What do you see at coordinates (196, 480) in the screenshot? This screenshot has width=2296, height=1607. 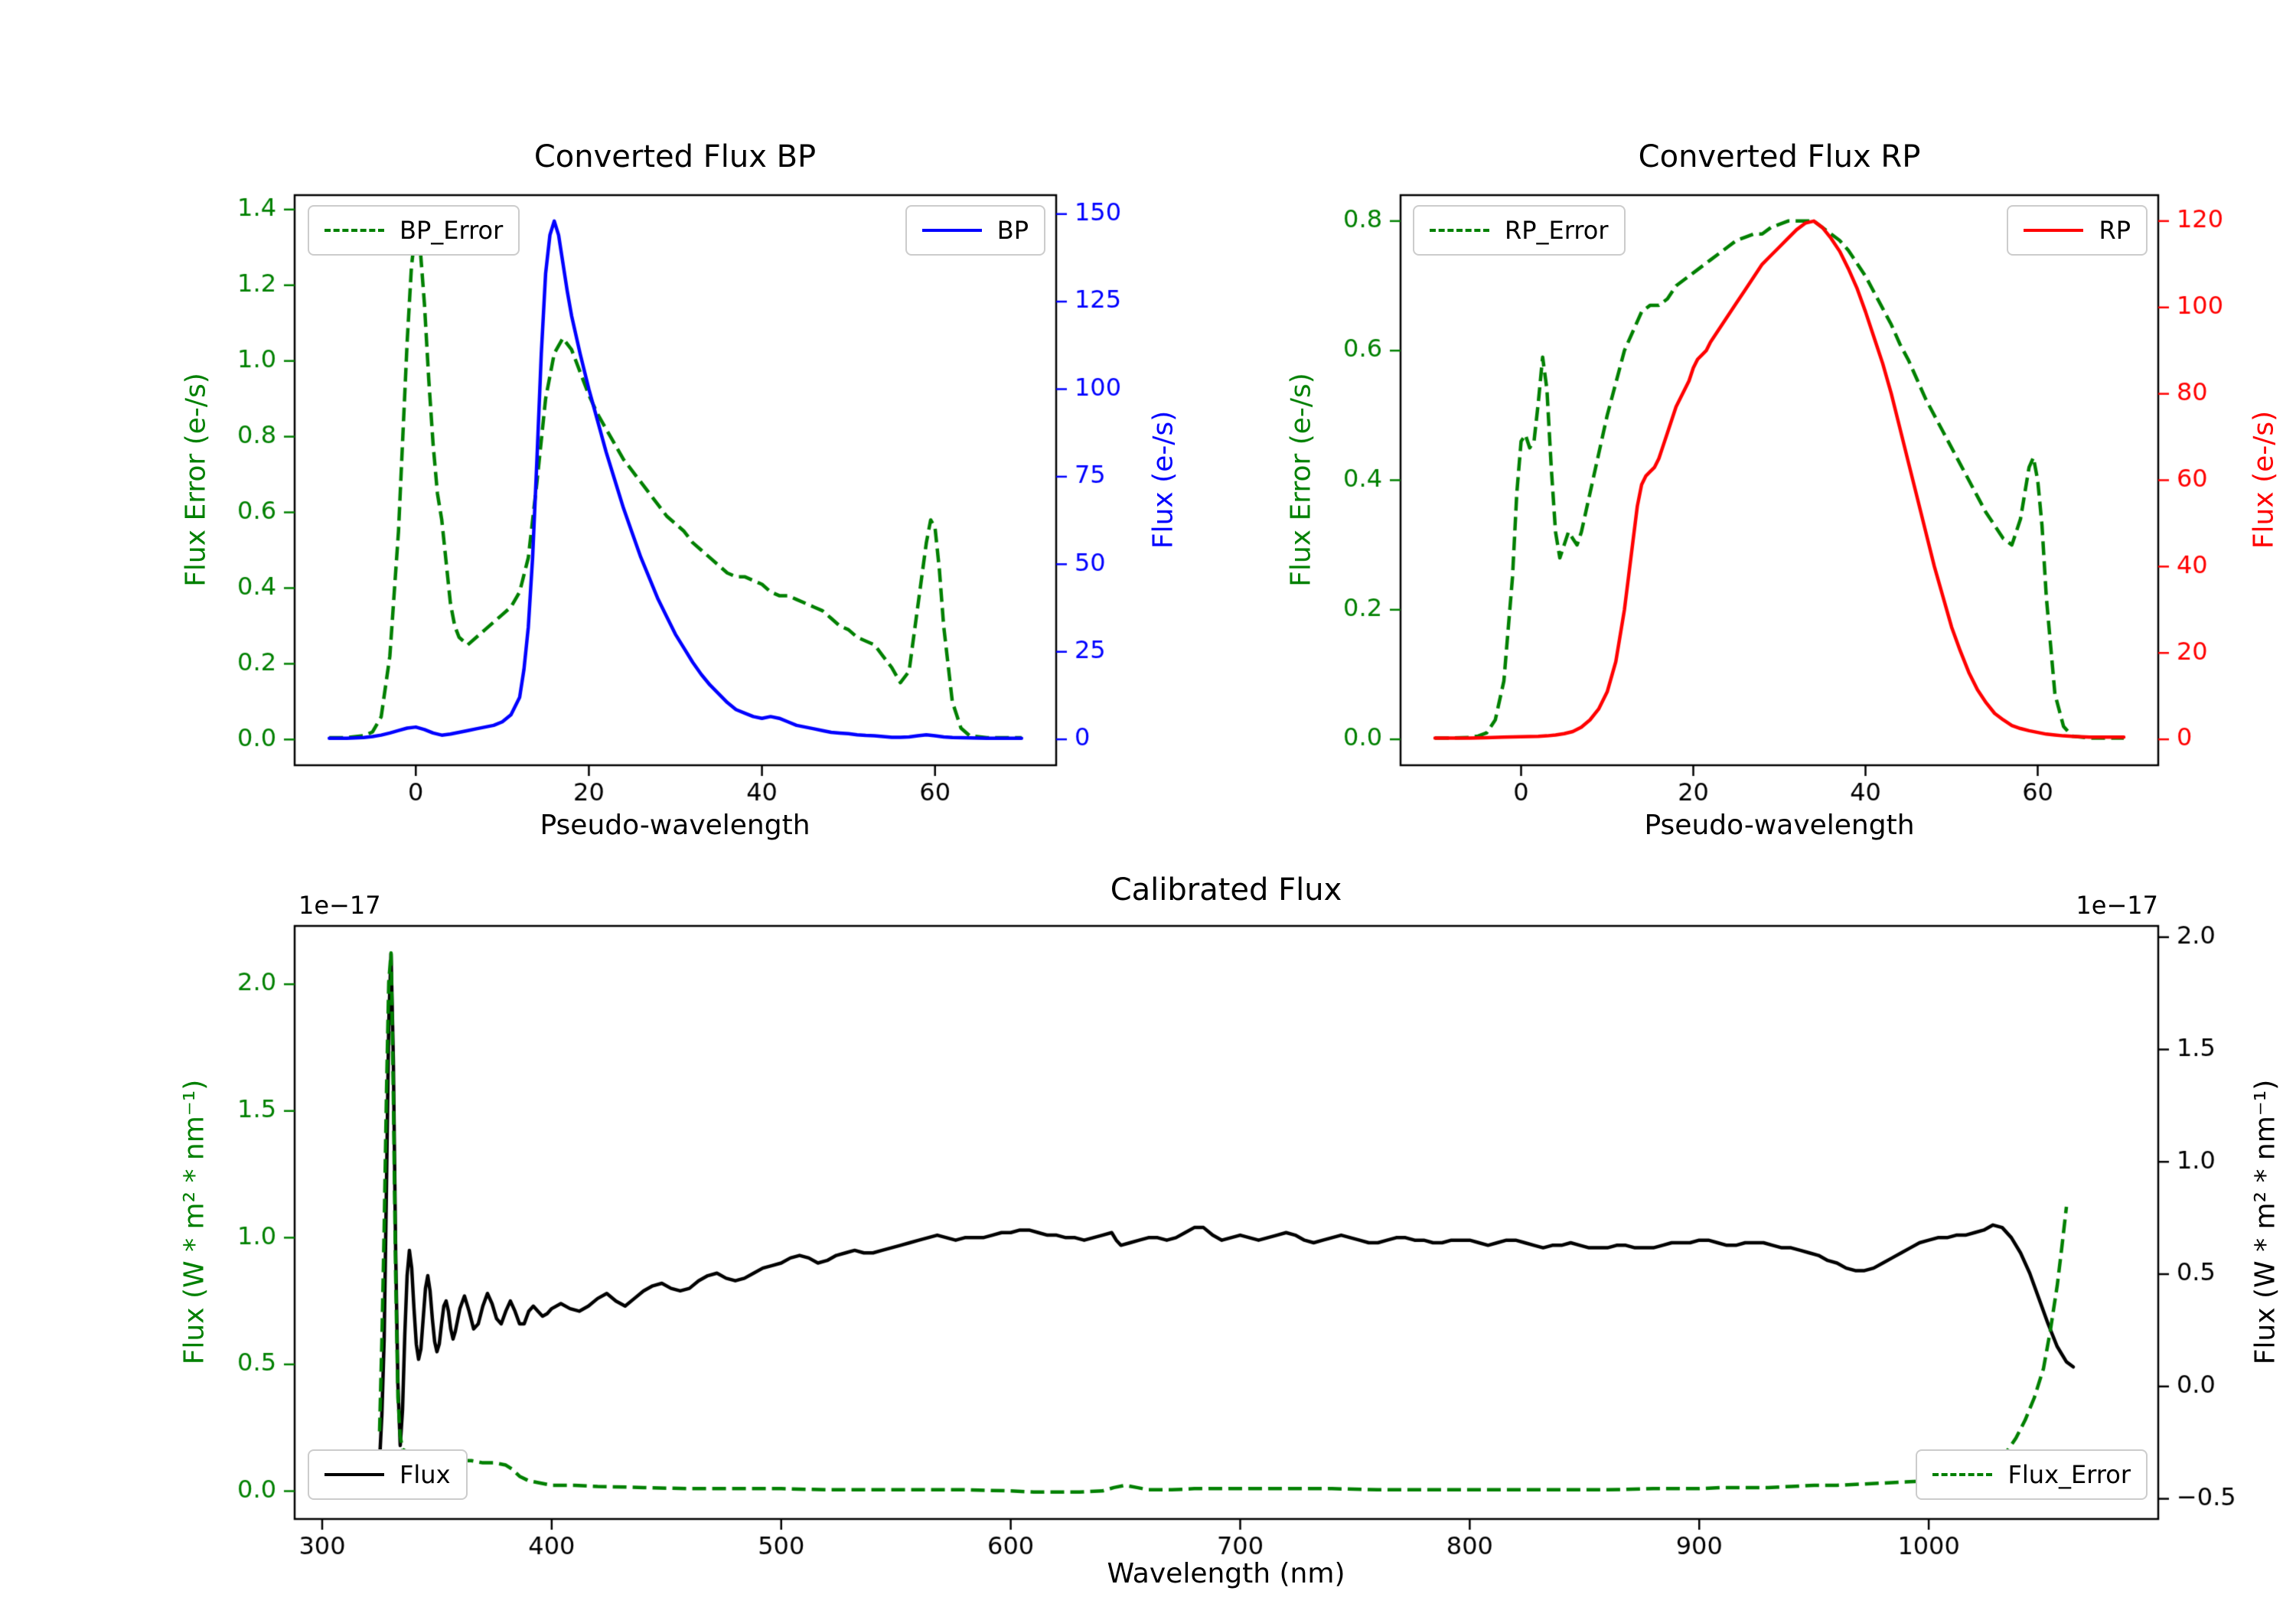 I see `bp-left-axis-label: Flux Error (e-/s)` at bounding box center [196, 480].